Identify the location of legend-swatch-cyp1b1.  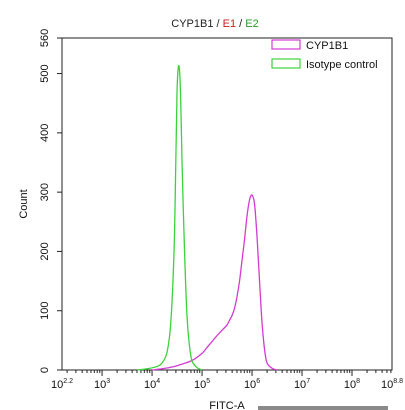
(286, 44).